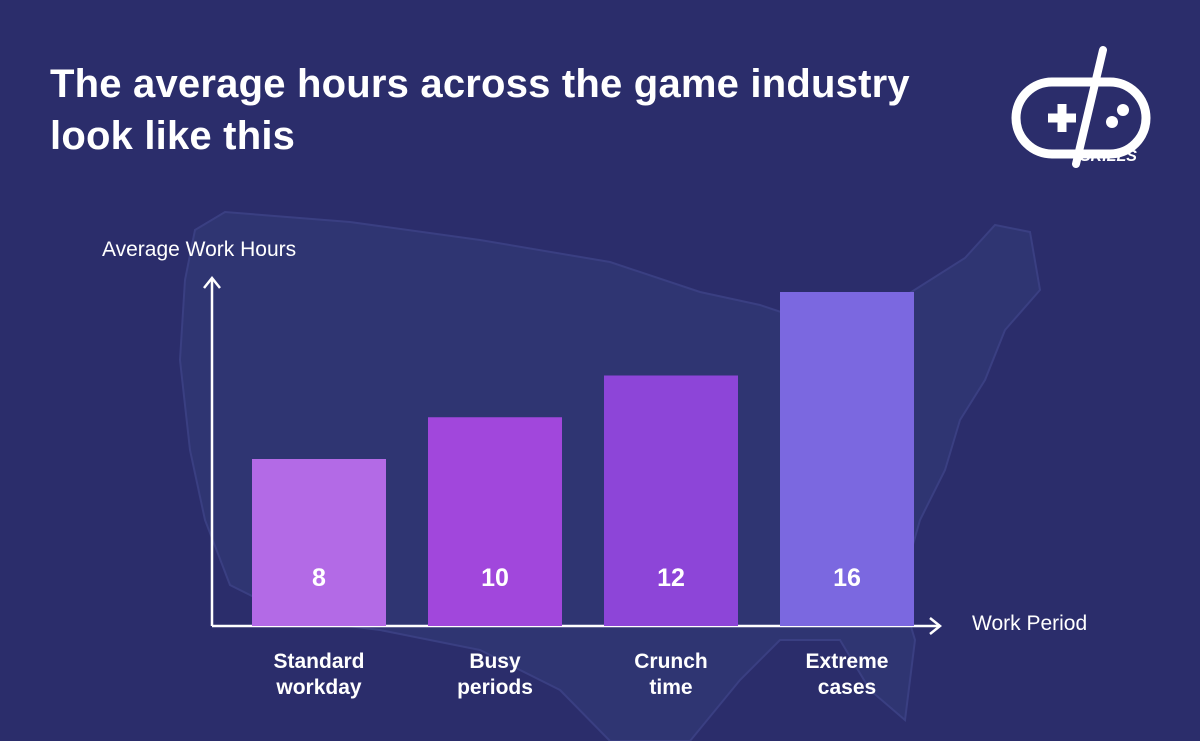 The width and height of the screenshot is (1200, 741). What do you see at coordinates (936, 626) in the screenshot?
I see `x-axis-arrow` at bounding box center [936, 626].